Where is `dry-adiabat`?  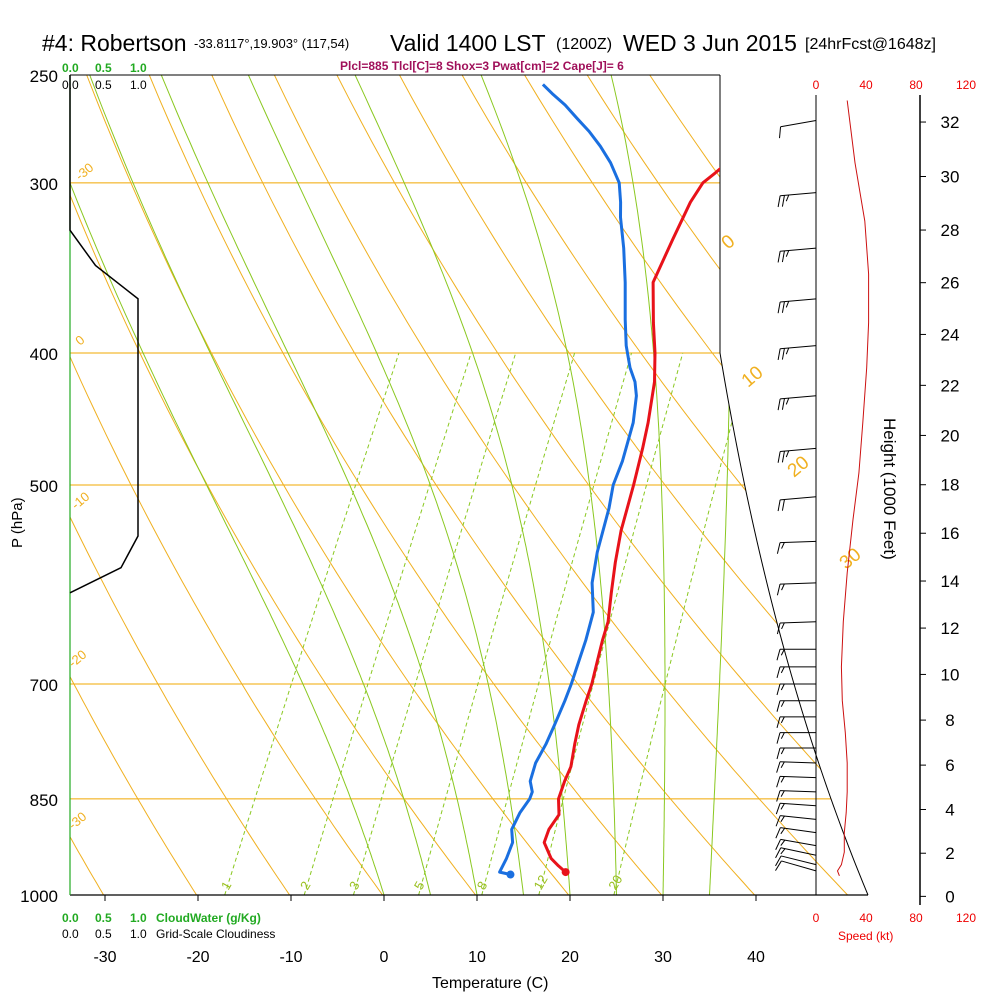
dry-adiabat is located at coordinates (134, 485).